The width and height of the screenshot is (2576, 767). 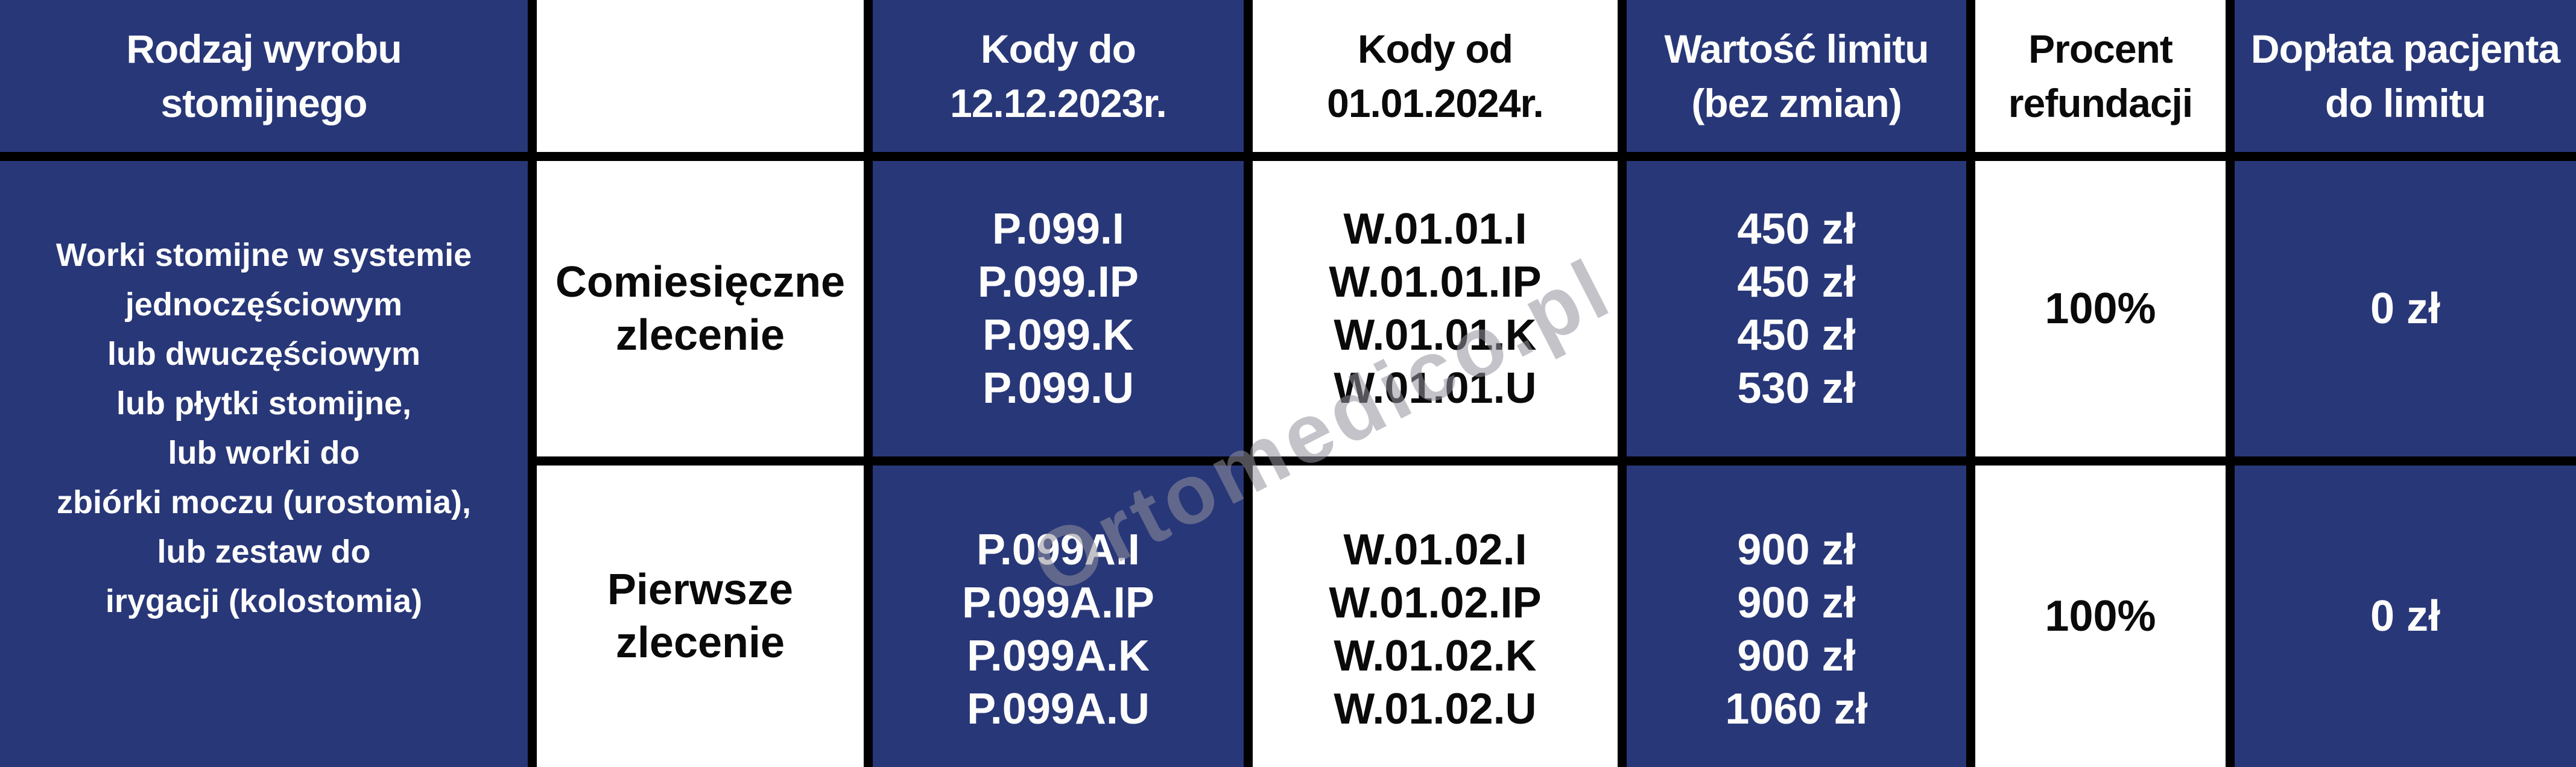 I want to click on header-patient-copay-label: Dopłata pacjenta do limitu, so click(x=2405, y=76).